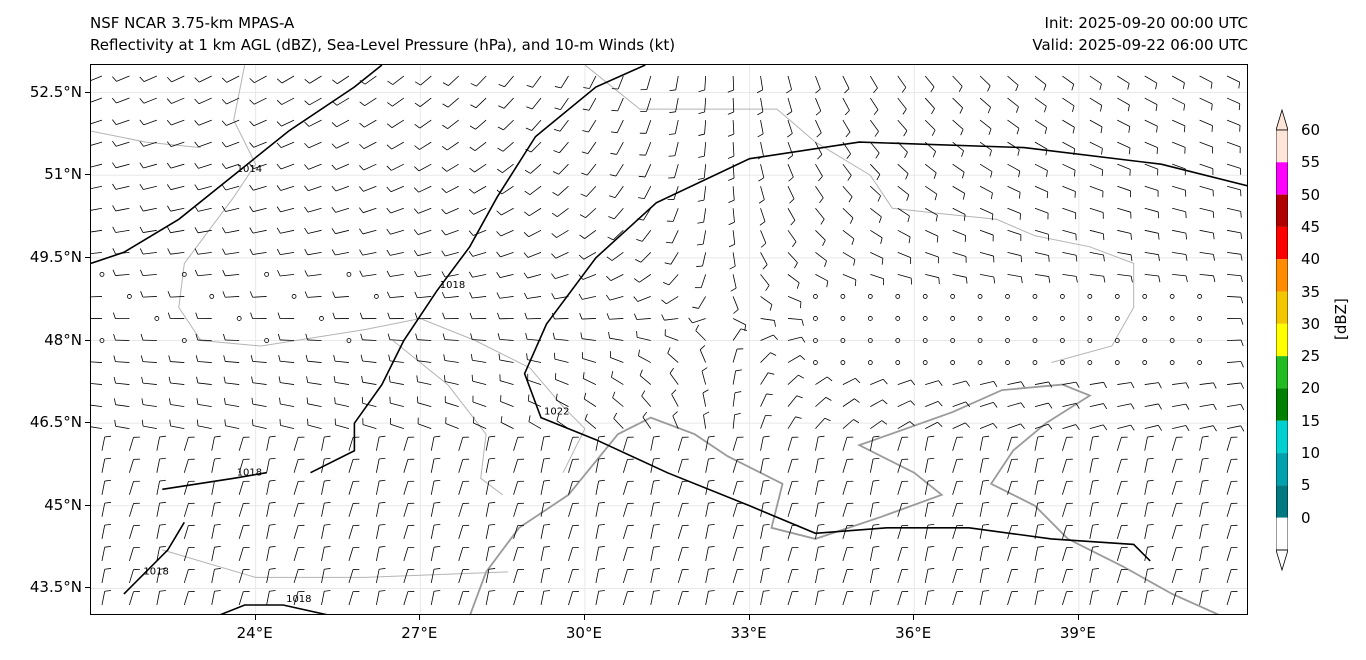  I want to click on colorbar-tick-label: 15, so click(1311, 420).